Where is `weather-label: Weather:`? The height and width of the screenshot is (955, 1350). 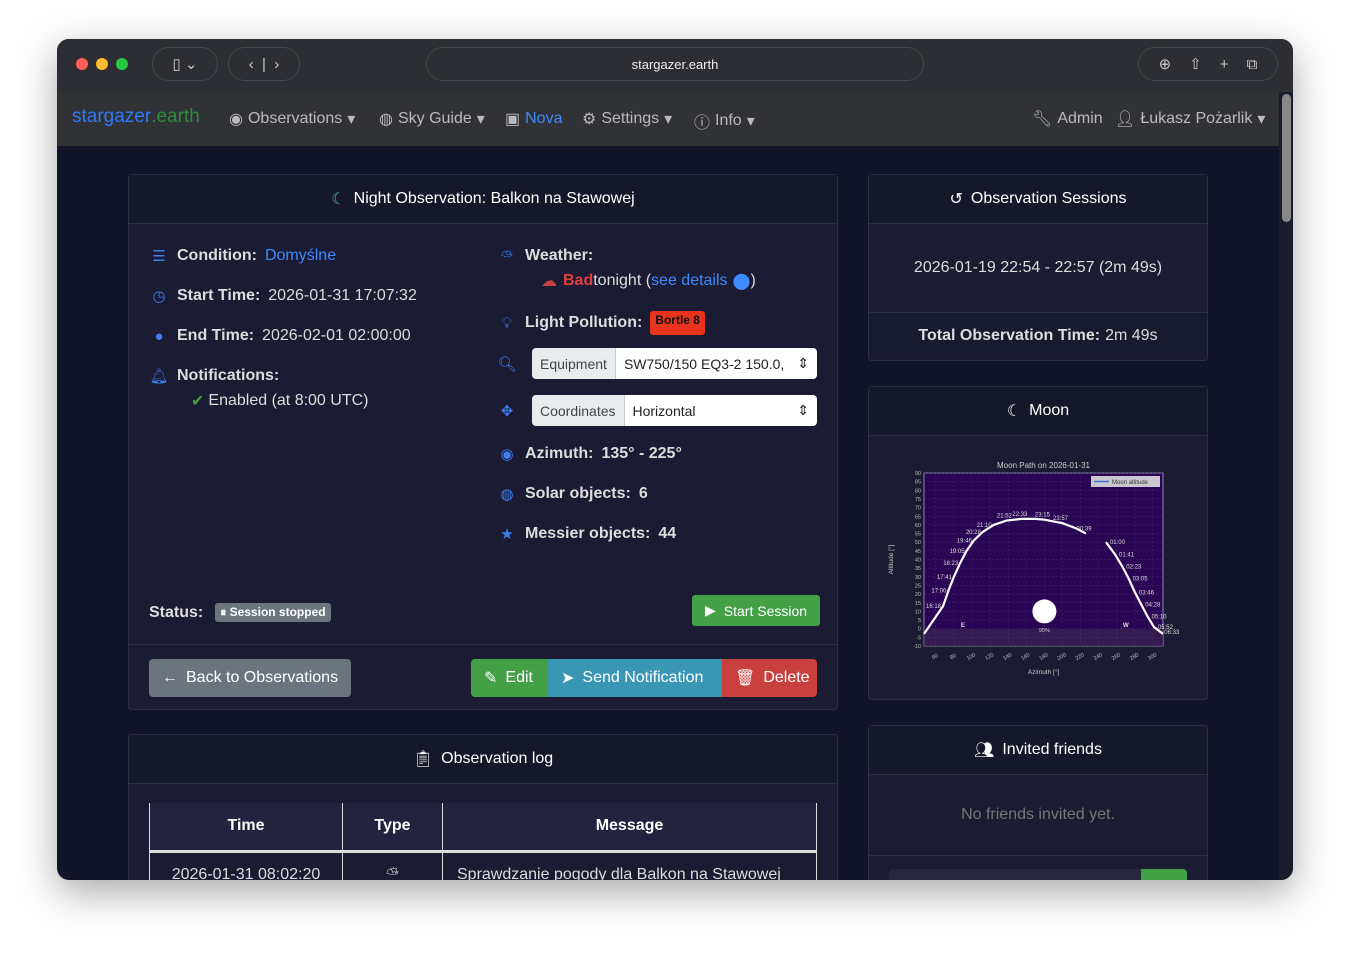 weather-label: Weather: is located at coordinates (559, 255).